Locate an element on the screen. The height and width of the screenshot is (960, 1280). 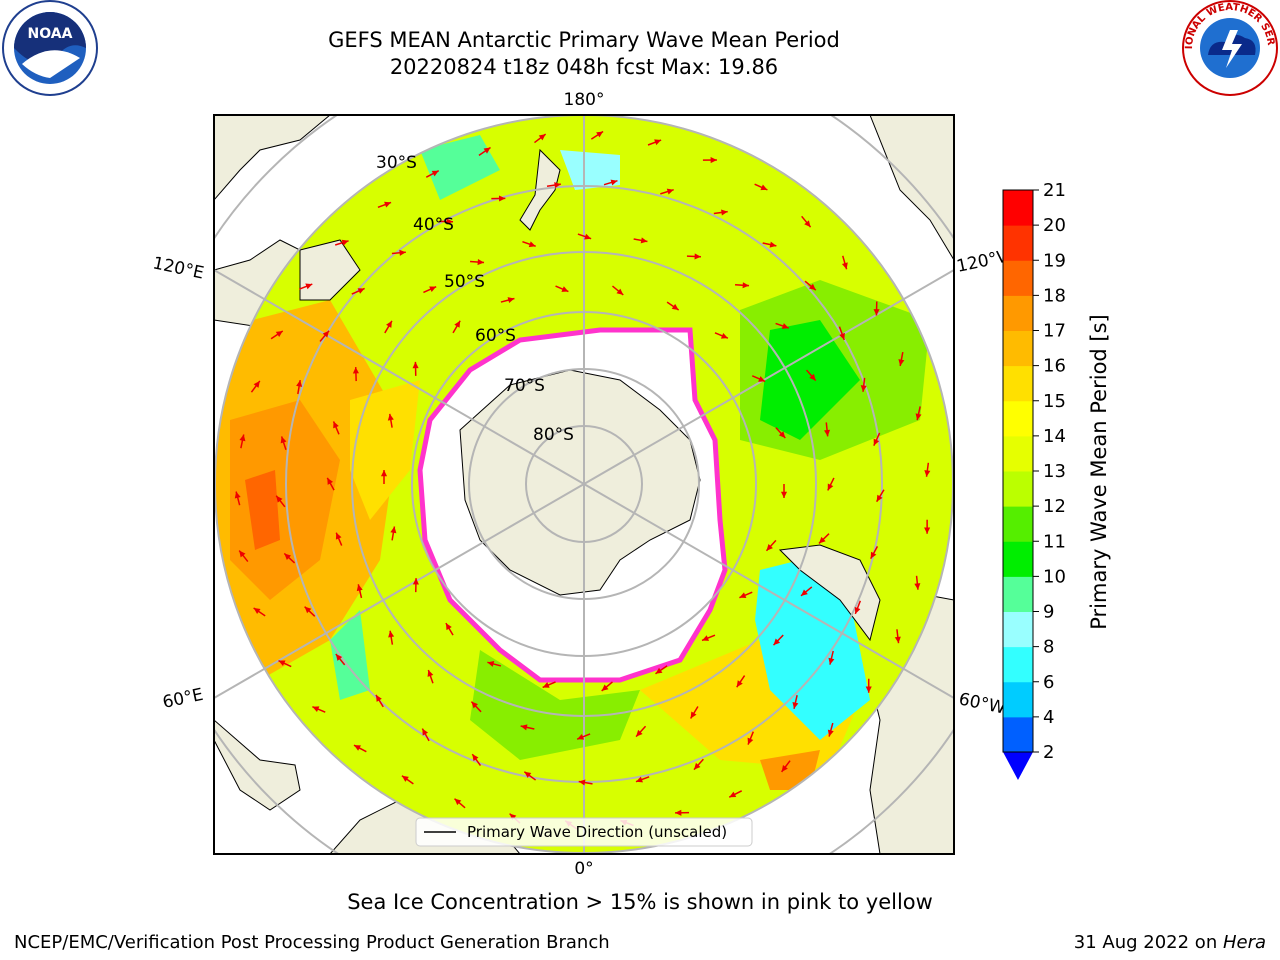
map-legend: Primary Wave Direction (unscaled) is located at coordinates (584, 832).